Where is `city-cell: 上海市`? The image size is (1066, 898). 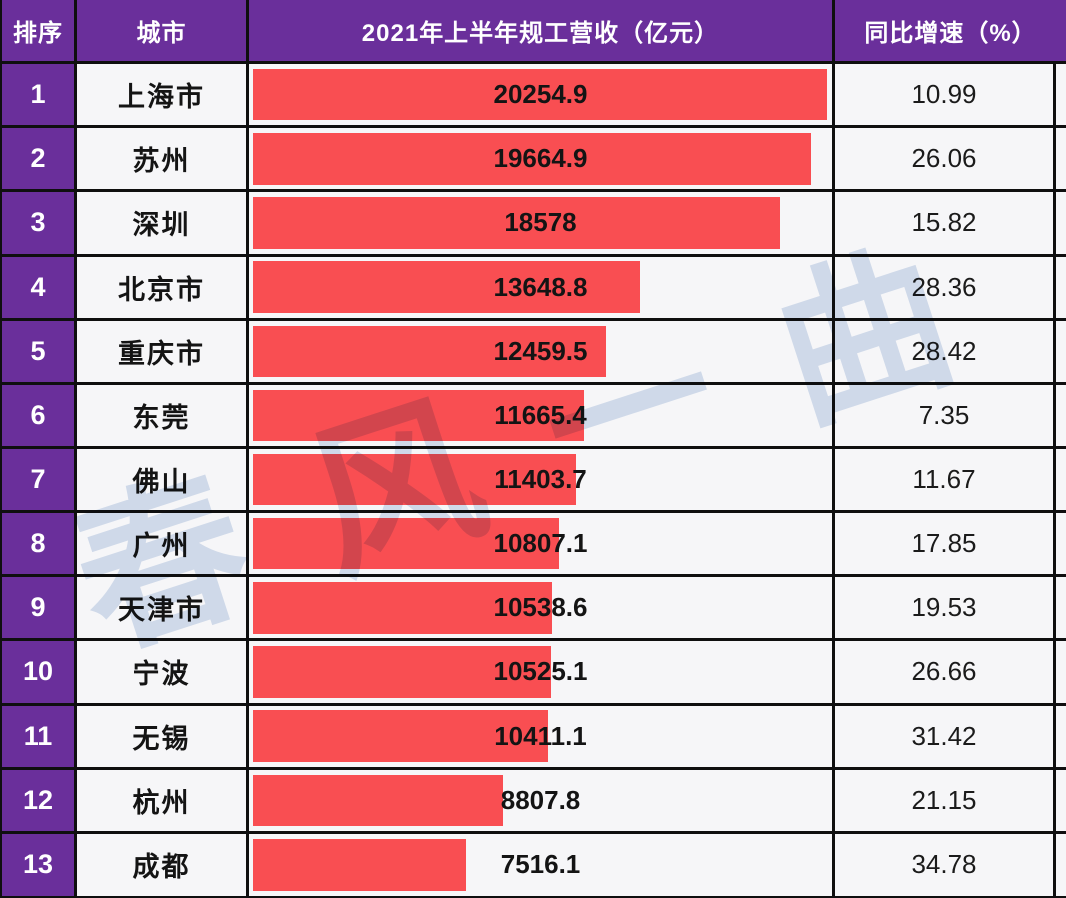
city-cell: 上海市 is located at coordinates (163, 96).